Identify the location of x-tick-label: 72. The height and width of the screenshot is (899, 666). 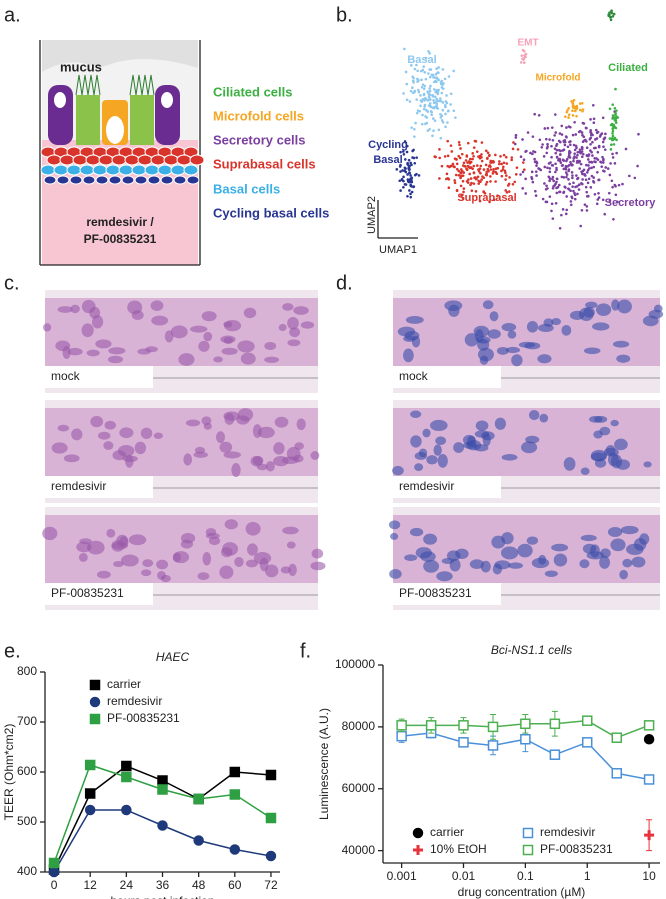
(271, 885).